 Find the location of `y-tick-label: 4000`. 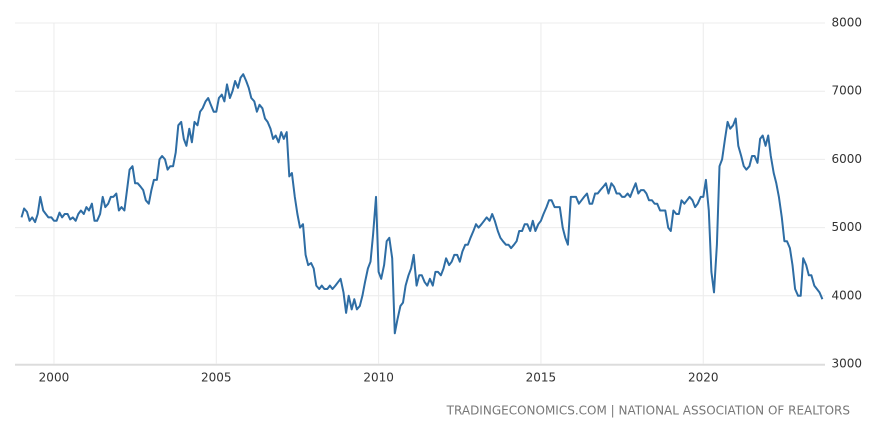

y-tick-label: 4000 is located at coordinates (846, 295).